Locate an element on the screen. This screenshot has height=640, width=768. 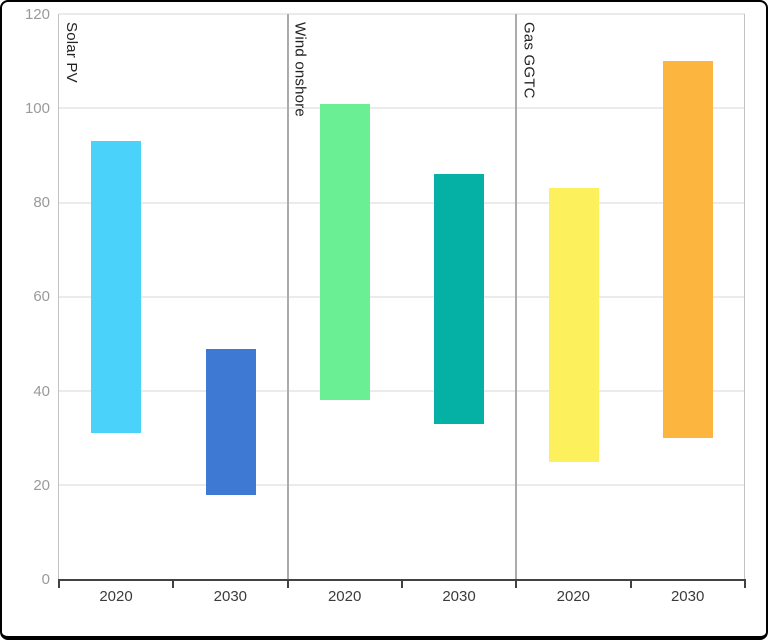
y-tick-label-120: 120 is located at coordinates (37, 14).